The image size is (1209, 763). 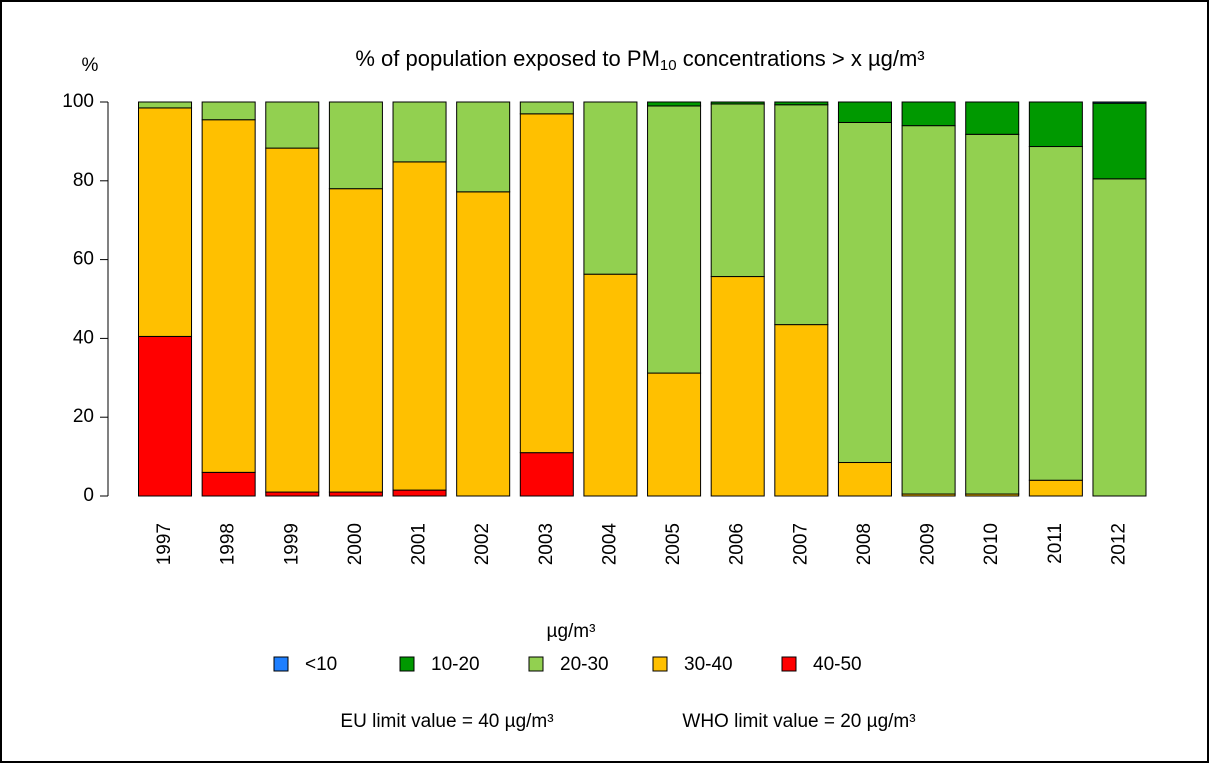 I want to click on x-tick-label: 1999, so click(x=291, y=544).